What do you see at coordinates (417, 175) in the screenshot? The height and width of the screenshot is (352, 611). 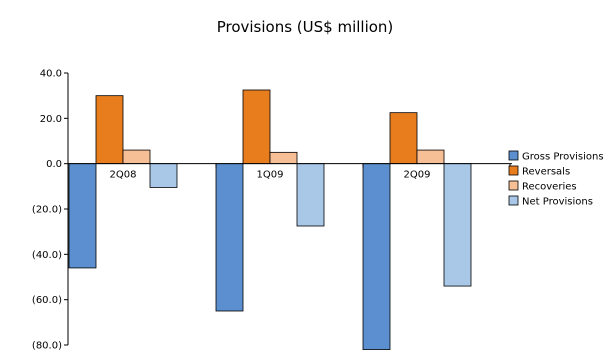 I see `category-label: 2Q09` at bounding box center [417, 175].